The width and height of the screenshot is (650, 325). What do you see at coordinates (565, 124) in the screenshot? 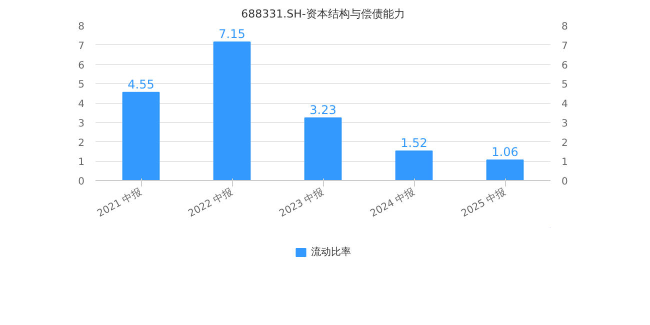
I see `y2-tick-label: 3` at bounding box center [565, 124].